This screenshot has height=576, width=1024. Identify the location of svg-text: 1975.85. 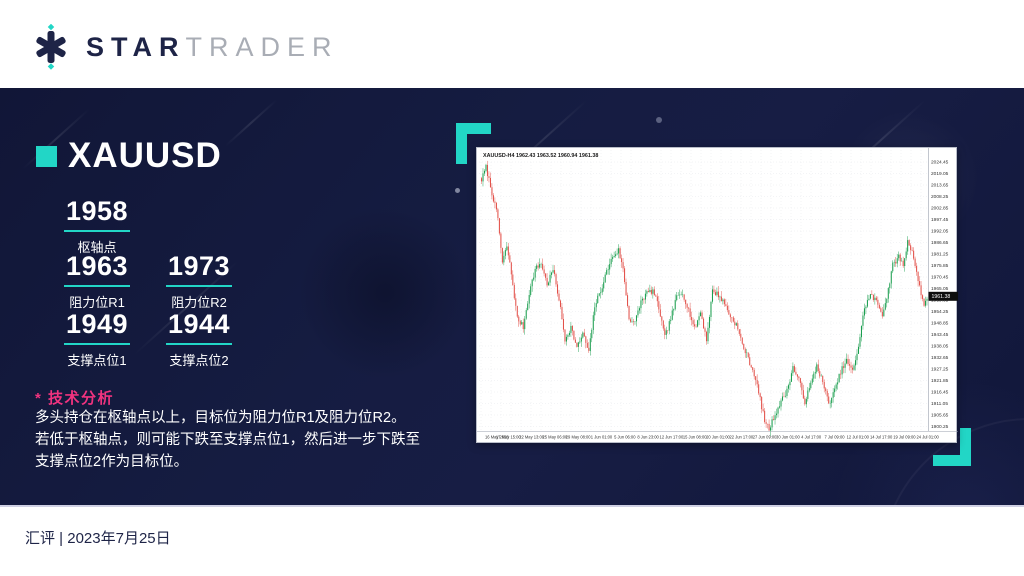
(940, 266).